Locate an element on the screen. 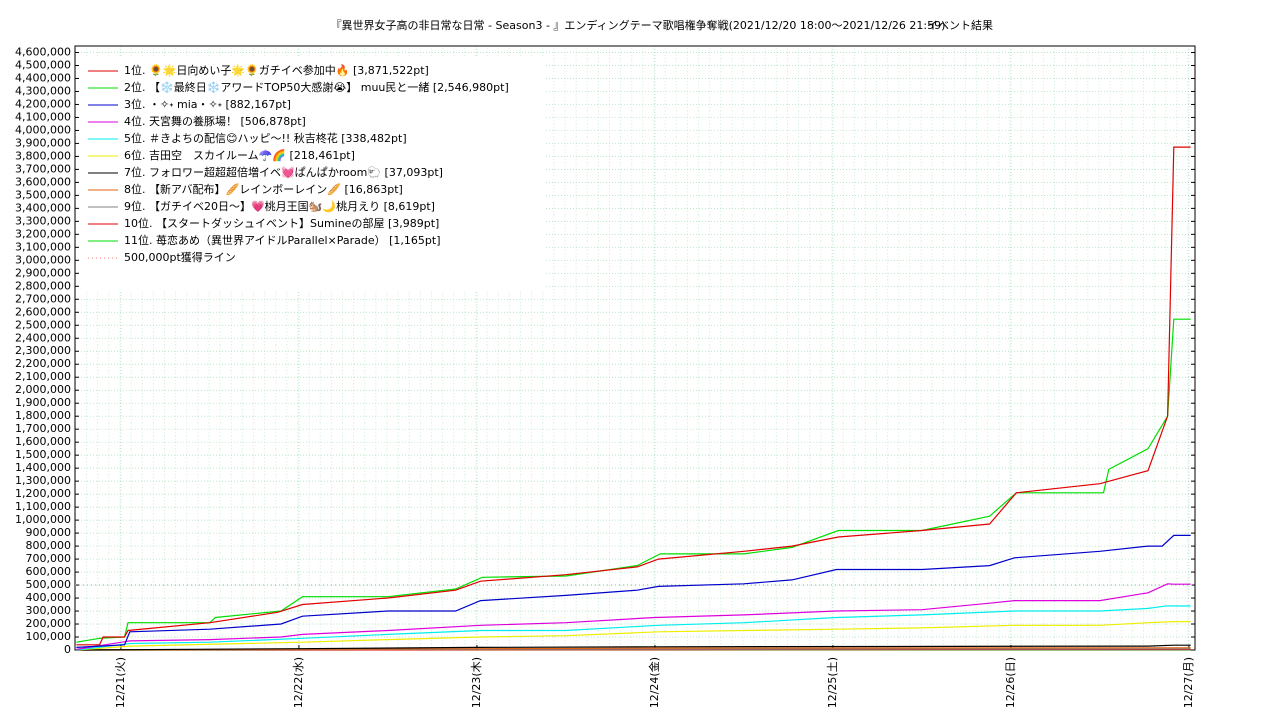 This screenshot has height=720, width=1280. y-tick-label: 3,600,000 is located at coordinates (43, 181).